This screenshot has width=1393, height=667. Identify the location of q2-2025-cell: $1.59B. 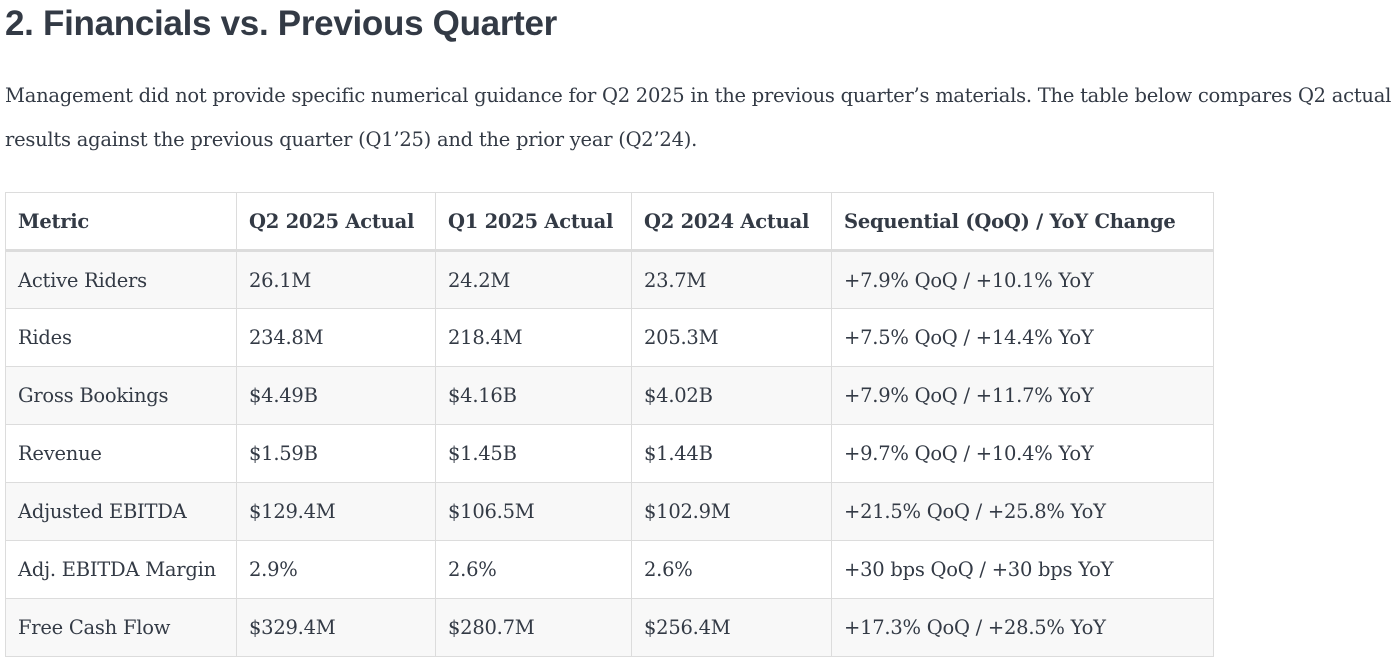
(336, 453).